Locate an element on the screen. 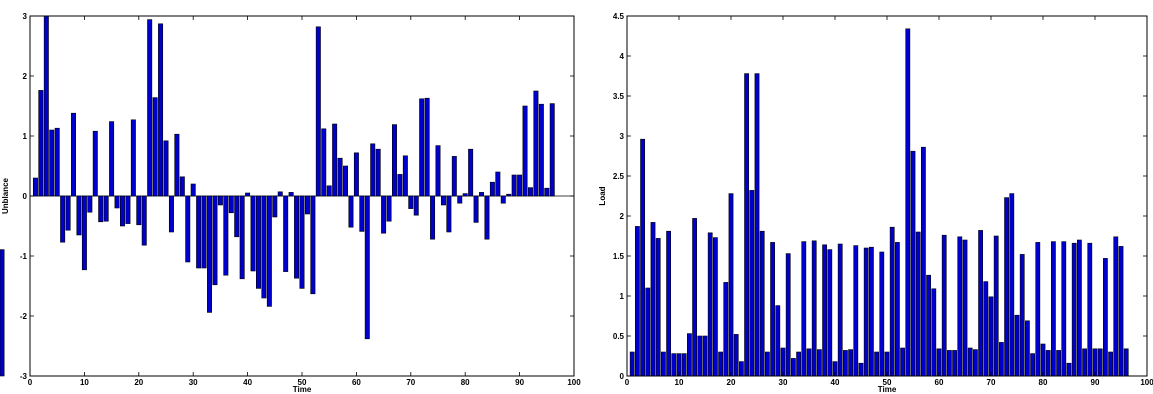  x-tick-label: 40 is located at coordinates (835, 382).